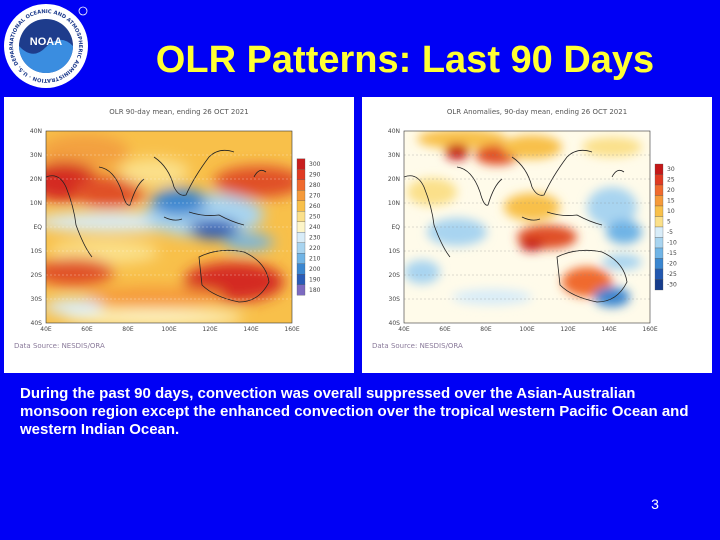 This screenshot has height=540, width=720. I want to click on colorbar-label: -25, so click(672, 274).